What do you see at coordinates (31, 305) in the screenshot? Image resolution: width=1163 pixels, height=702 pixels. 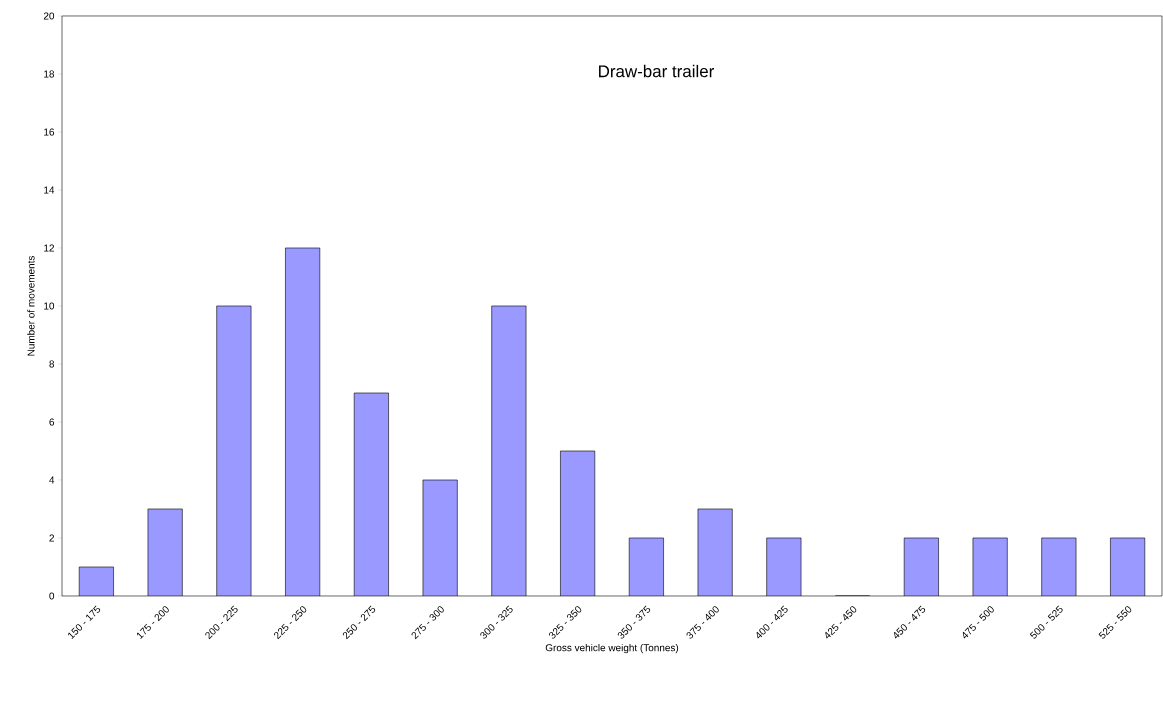 I see `y-axis-title: Number of movements` at bounding box center [31, 305].